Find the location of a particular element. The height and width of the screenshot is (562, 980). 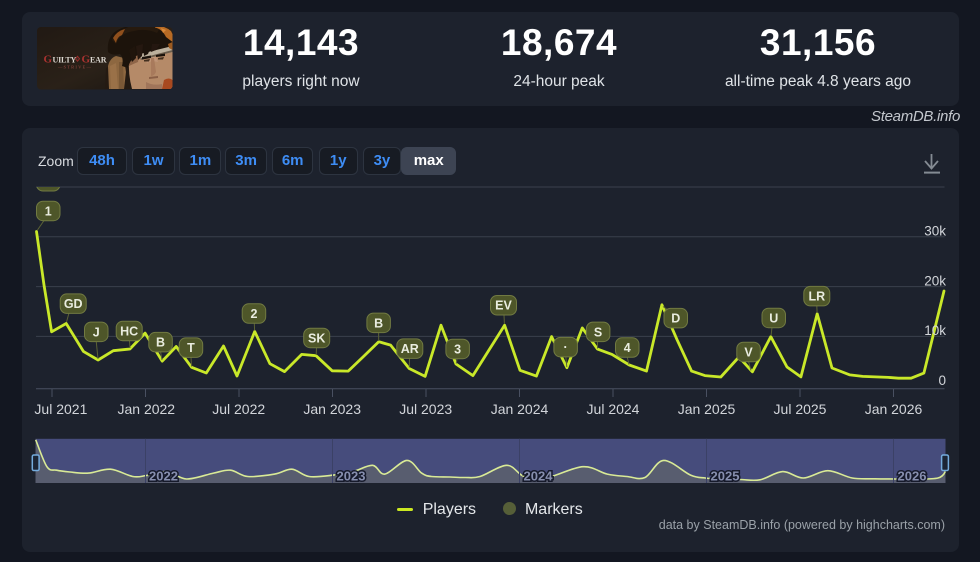

svg-text: Jan 2022 is located at coordinates (146, 409).